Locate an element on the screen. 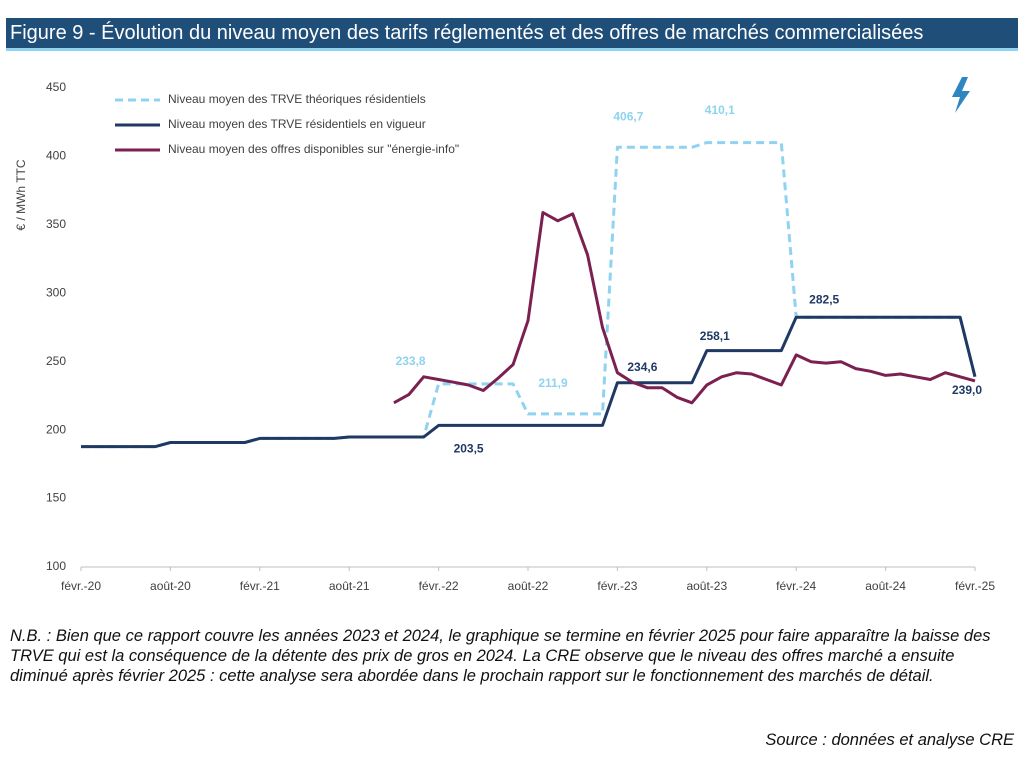 The image size is (1024, 768). x-tick-label: août-20 is located at coordinates (170, 586).